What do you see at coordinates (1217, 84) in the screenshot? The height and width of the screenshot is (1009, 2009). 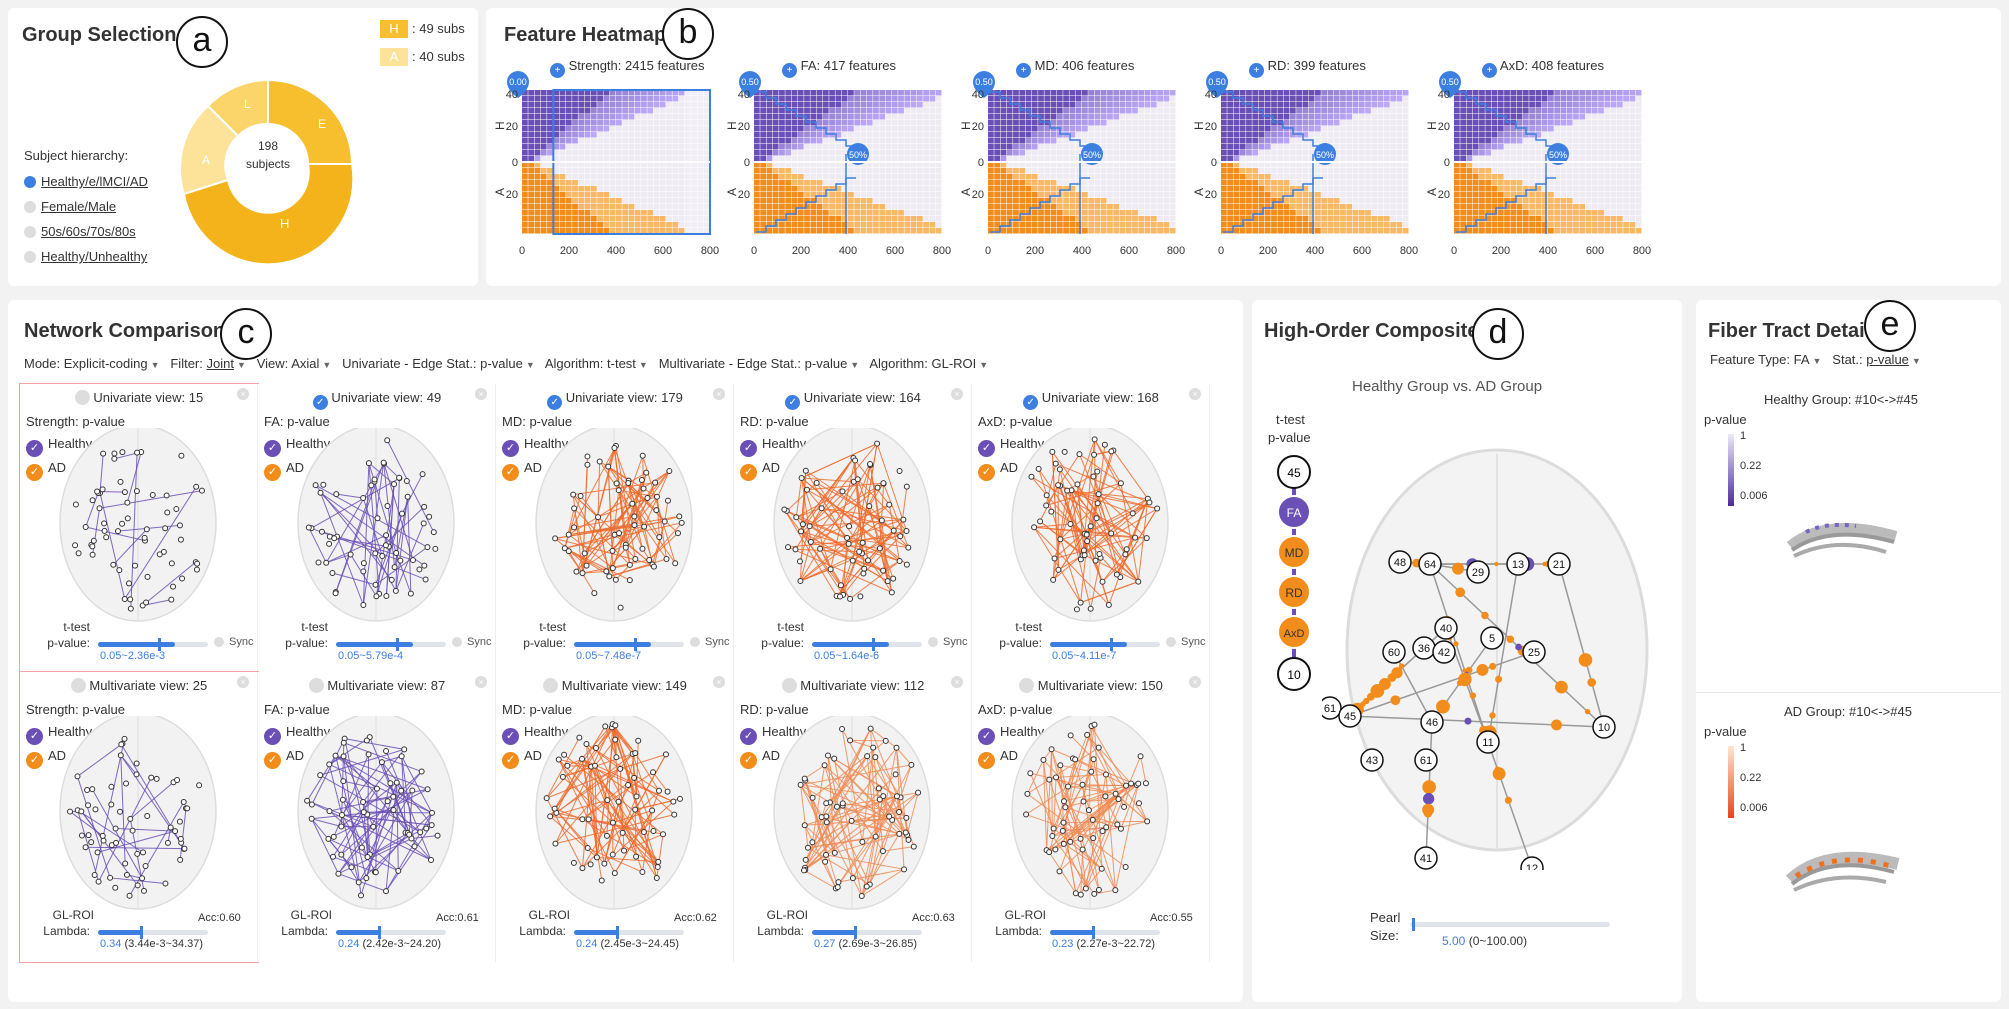 I see `pin-marker-icon` at bounding box center [1217, 84].